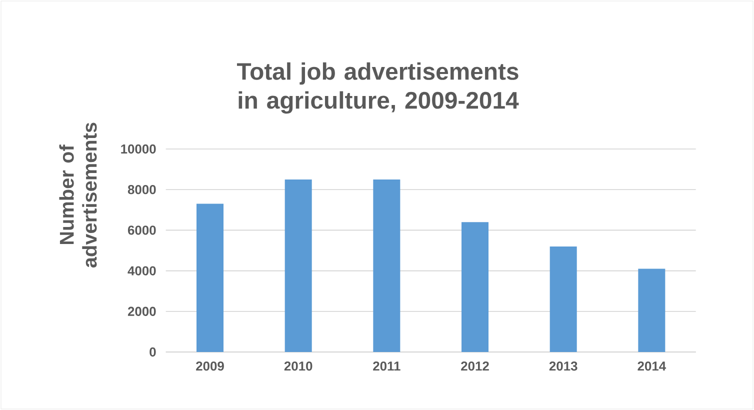  Describe the element at coordinates (138, 149) in the screenshot. I see `y-tick-label: 10000` at that location.